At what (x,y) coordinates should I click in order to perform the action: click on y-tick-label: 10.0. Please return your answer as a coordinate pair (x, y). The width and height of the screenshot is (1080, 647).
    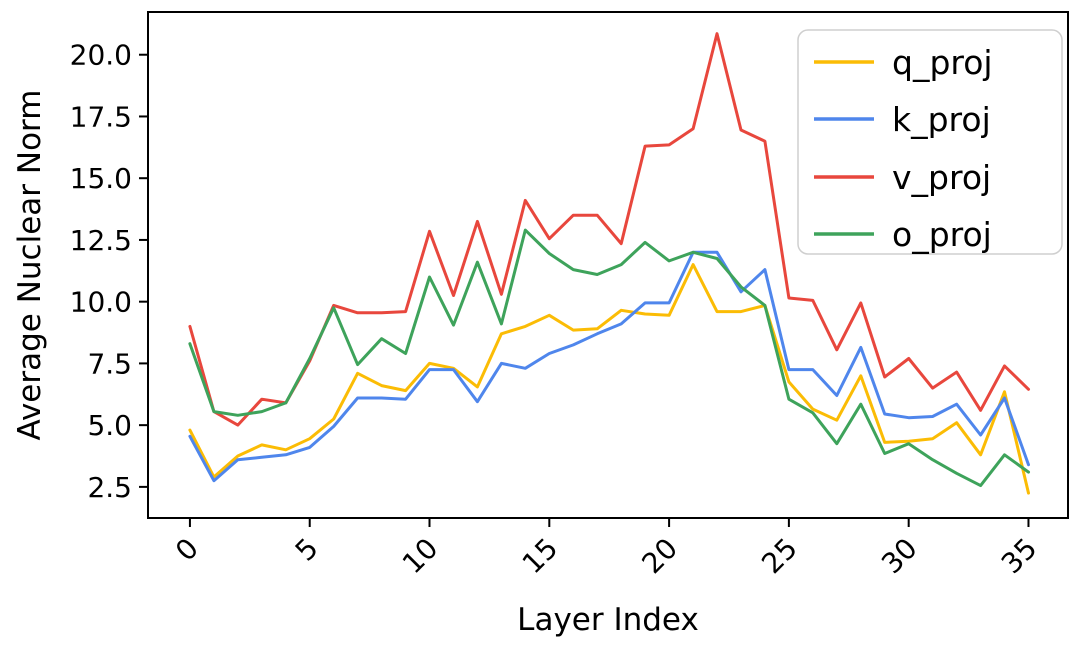
    Looking at the image, I should click on (101, 302).